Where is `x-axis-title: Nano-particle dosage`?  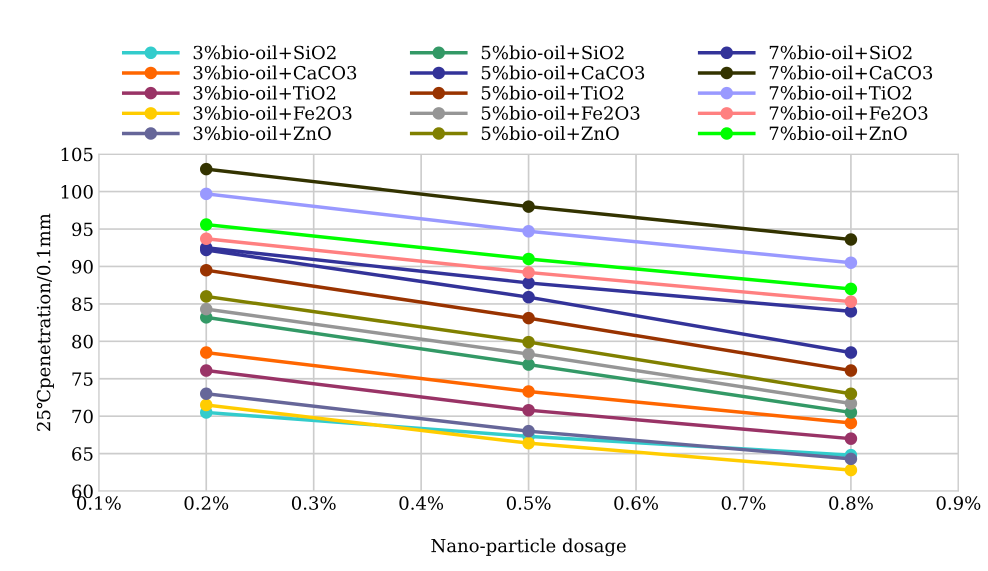 x-axis-title: Nano-particle dosage is located at coordinates (528, 547).